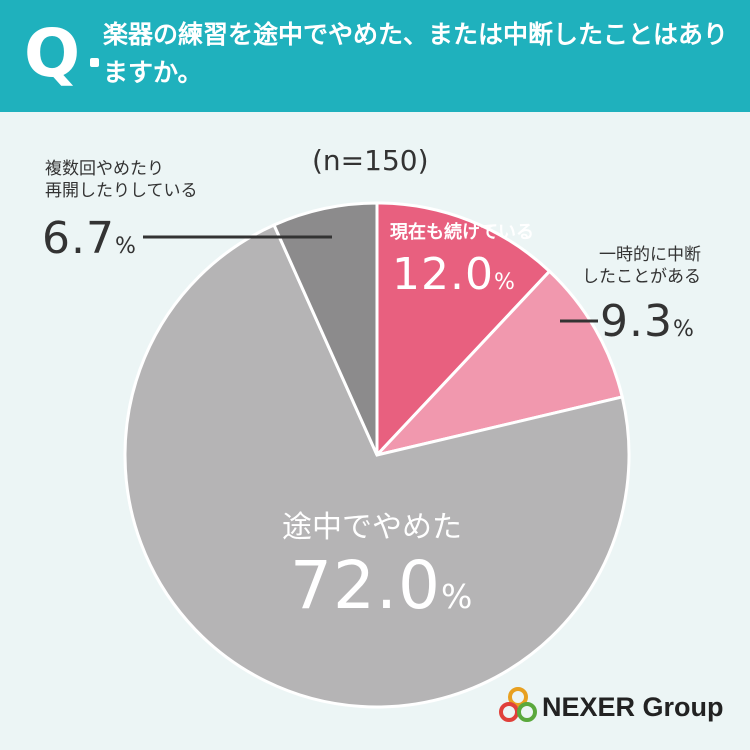 The height and width of the screenshot is (750, 750). What do you see at coordinates (633, 707) in the screenshot?
I see `nexer-logo-text: NEXER Group` at bounding box center [633, 707].